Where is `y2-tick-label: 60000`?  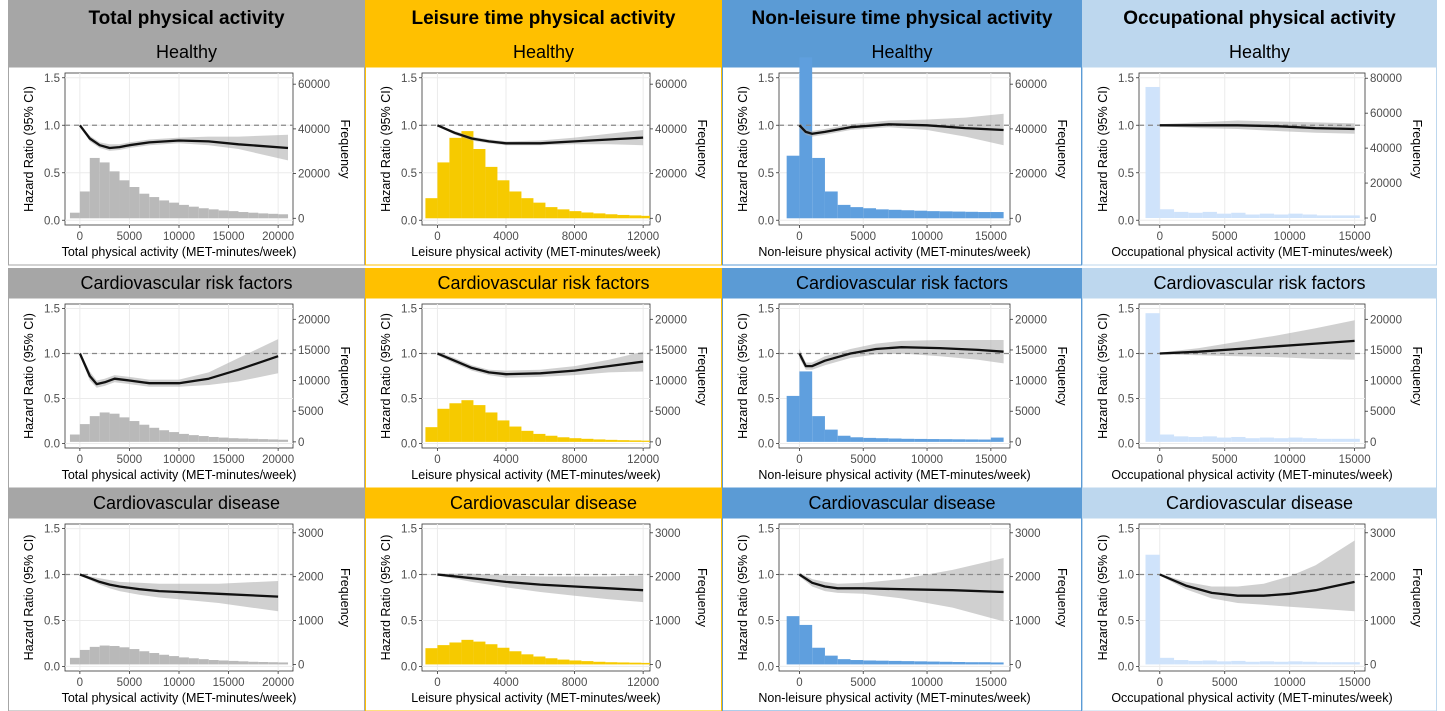
y2-tick-label: 60000 is located at coordinates (1386, 114).